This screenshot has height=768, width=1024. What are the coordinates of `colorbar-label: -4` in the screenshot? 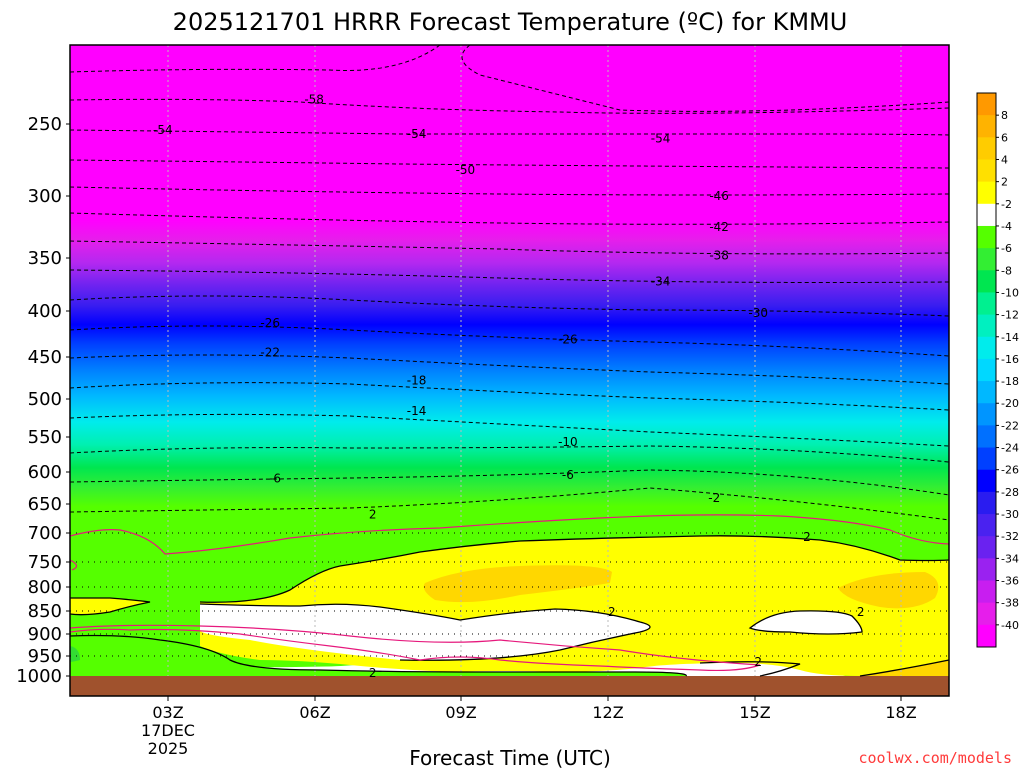 It's located at (1006, 226).